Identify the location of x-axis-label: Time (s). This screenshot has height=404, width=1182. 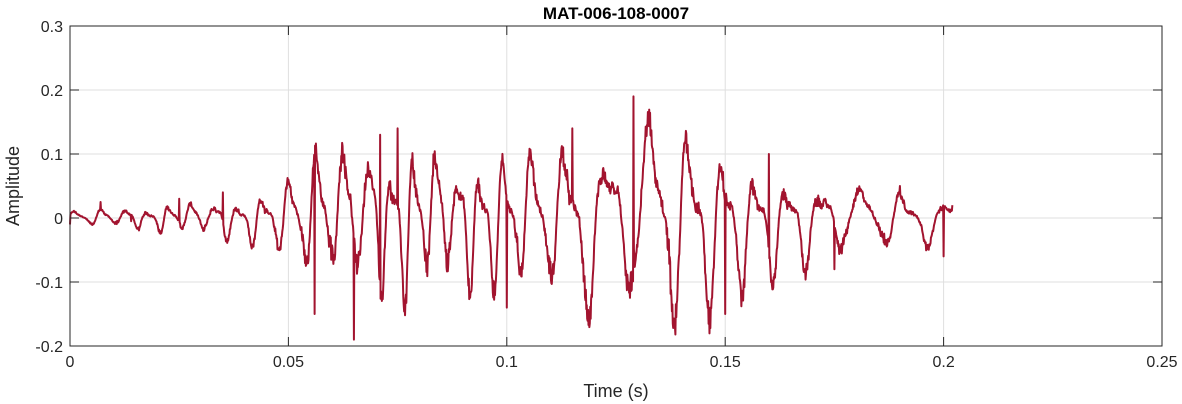
(615, 391).